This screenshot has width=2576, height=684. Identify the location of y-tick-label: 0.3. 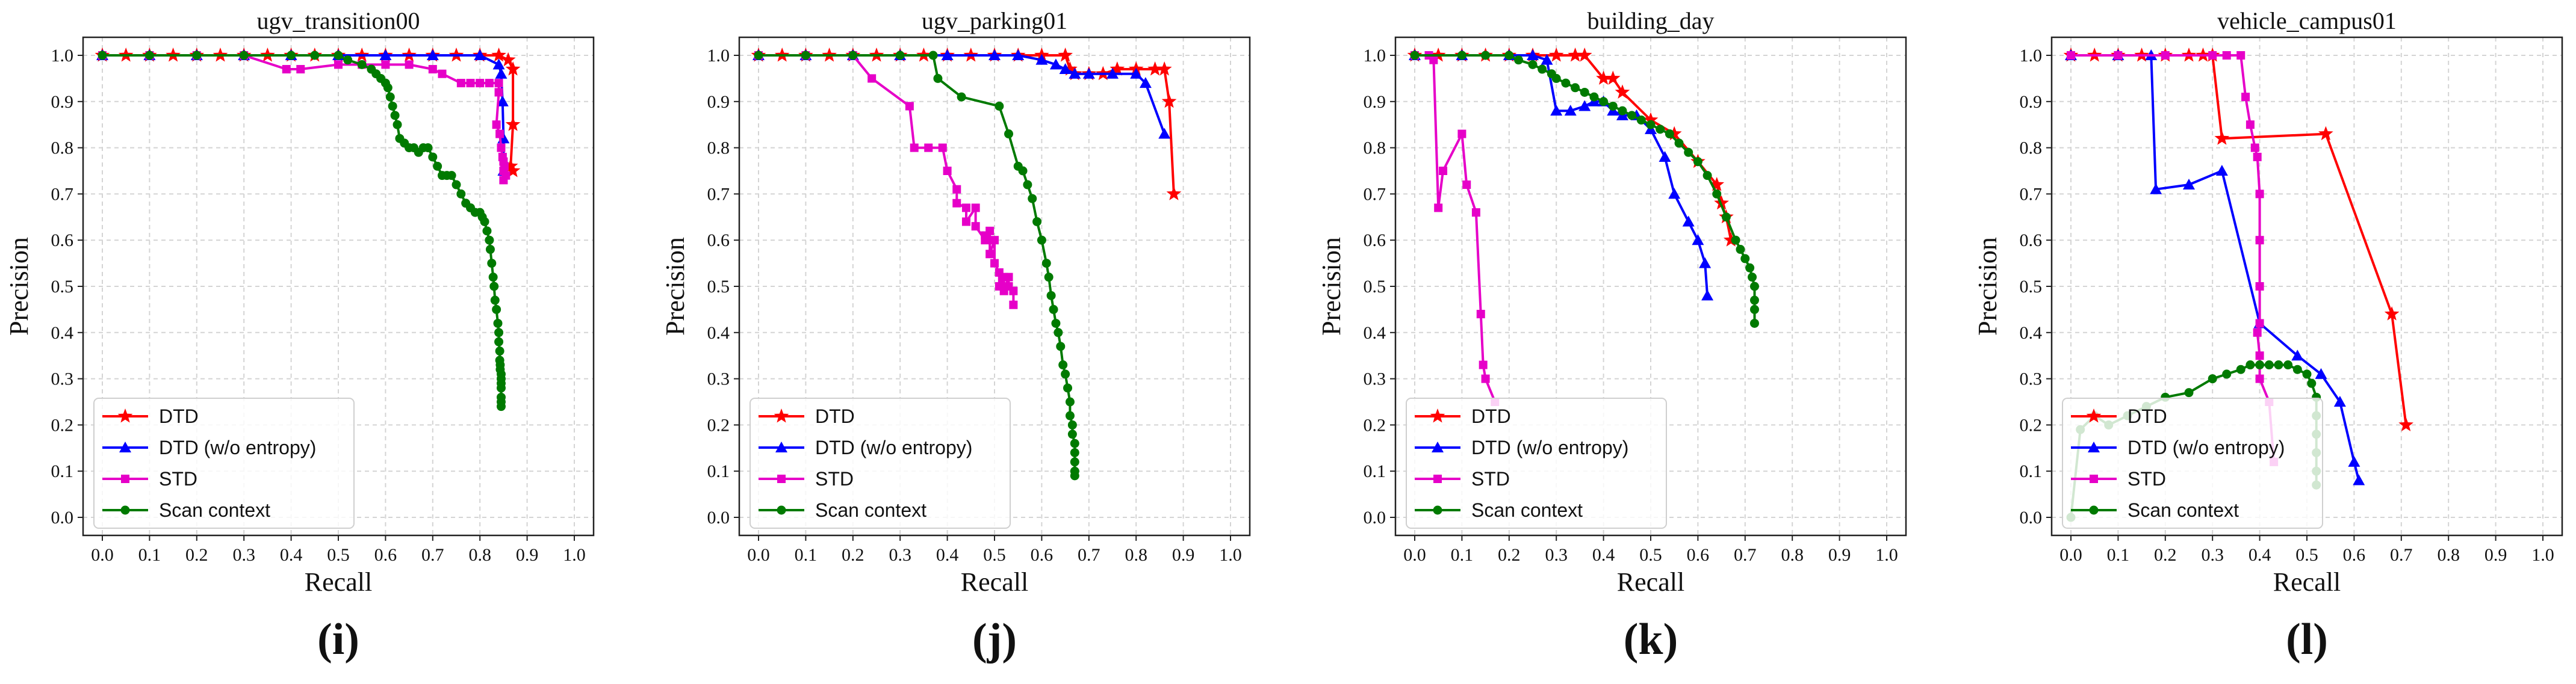
(62, 379).